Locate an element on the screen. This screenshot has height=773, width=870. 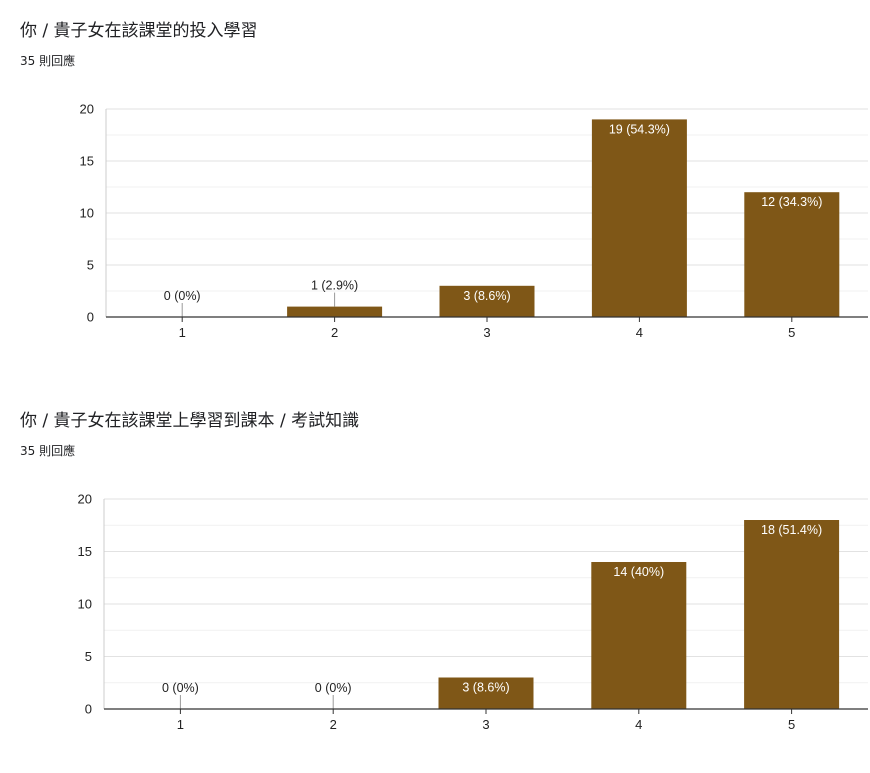
data-label: 18 (51.4%) is located at coordinates (791, 530).